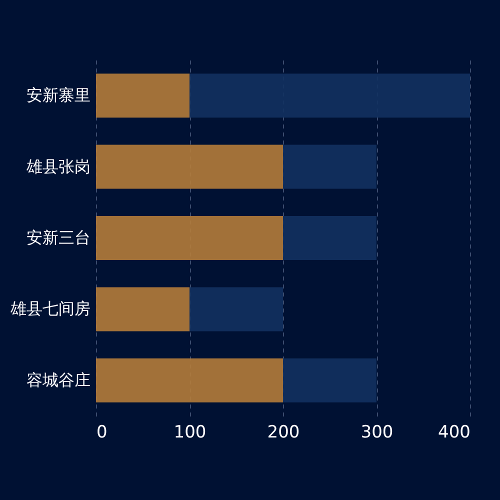 The image size is (500, 500). Describe the element at coordinates (50, 308) in the screenshot. I see `y-tick-label: 雄县七间房` at that location.